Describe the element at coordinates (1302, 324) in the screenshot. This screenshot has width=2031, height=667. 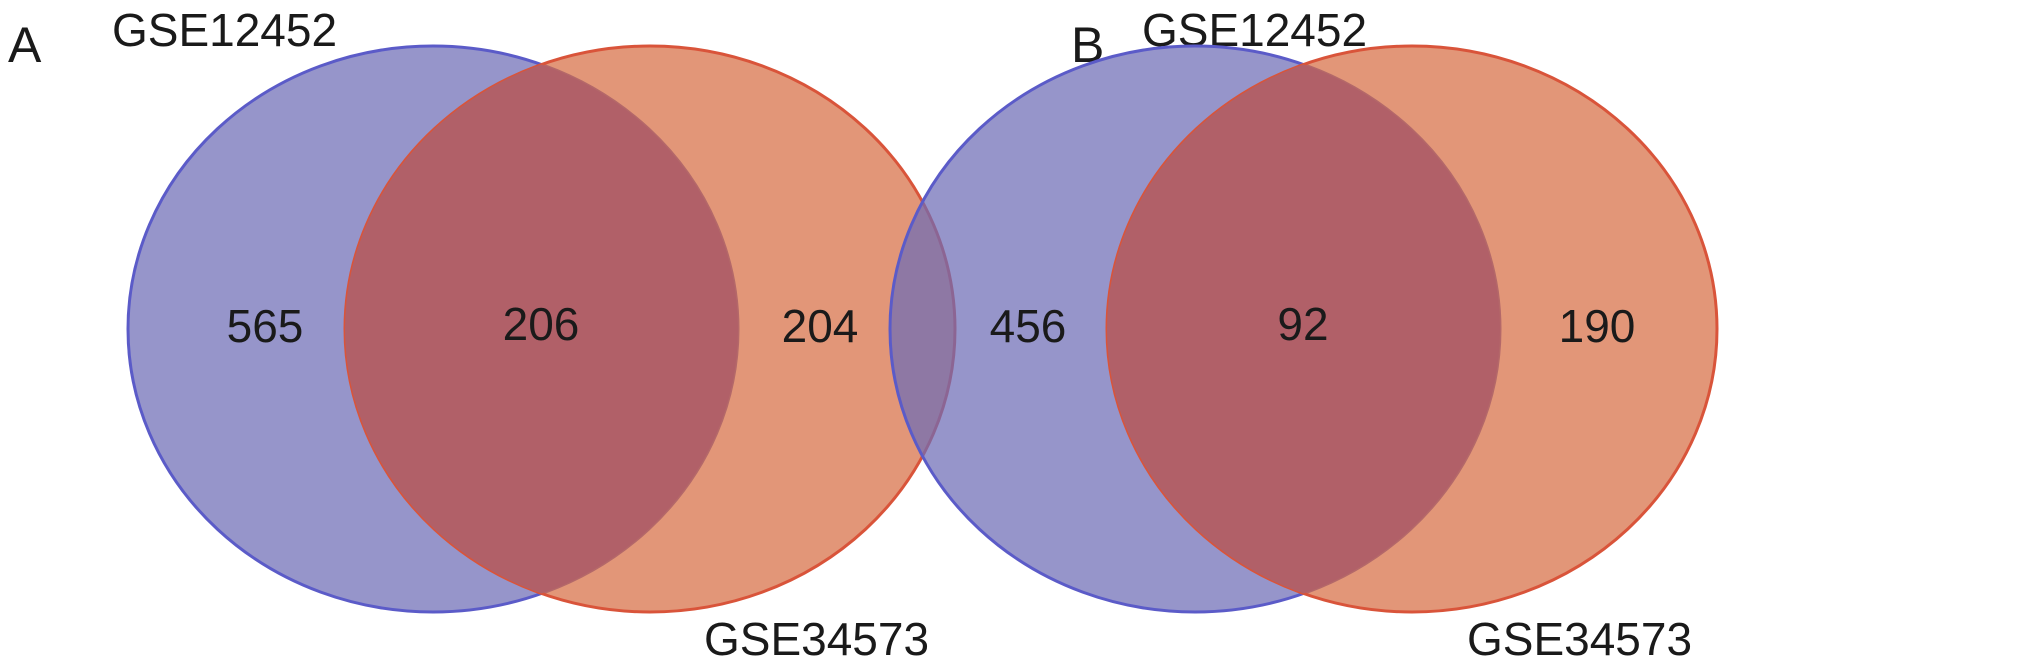
I see `count-intersection-b: 92` at that location.